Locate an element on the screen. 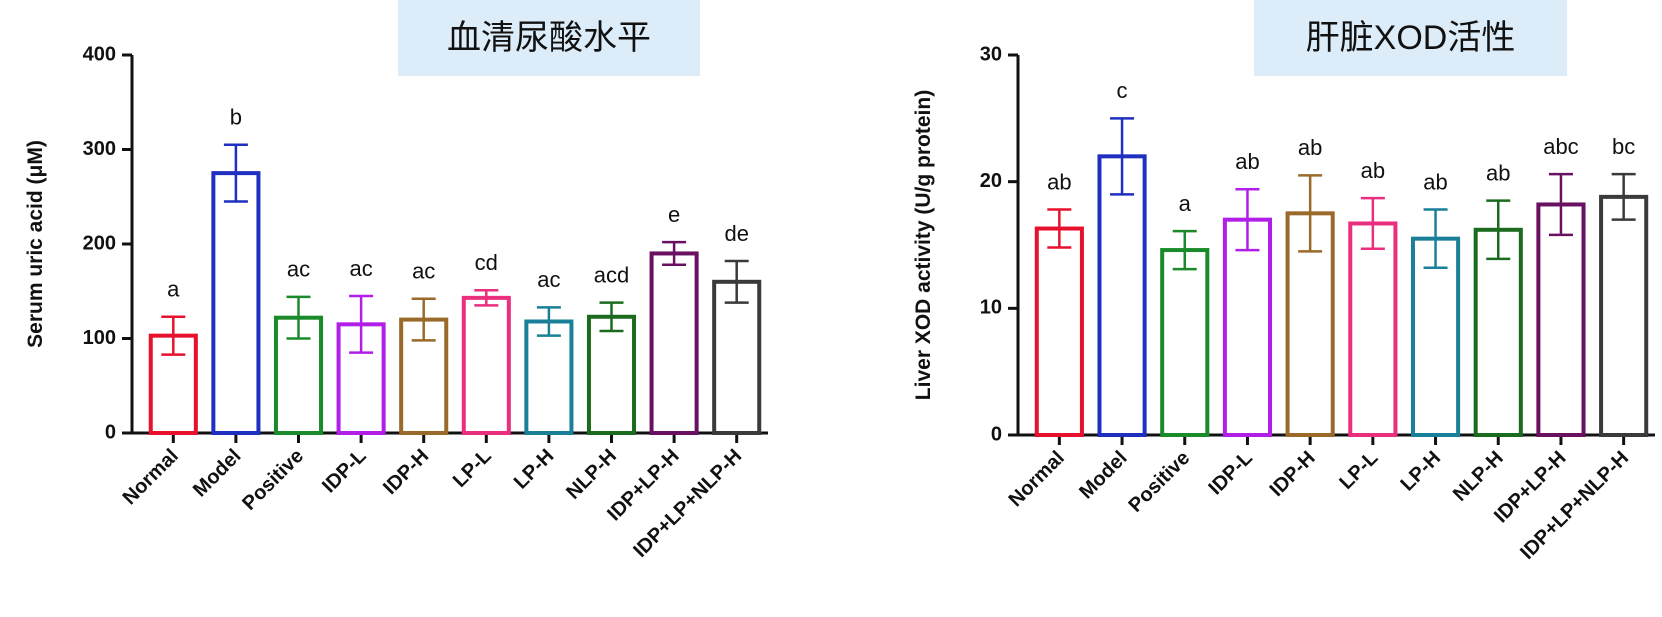 This screenshot has height=617, width=1662. chart-title: 肝脏XOD活性 is located at coordinates (1411, 38).